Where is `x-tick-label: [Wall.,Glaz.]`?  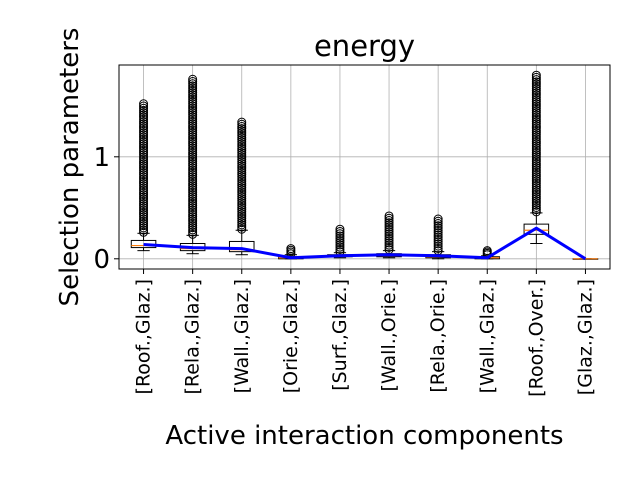 x-tick-label: [Wall.,Glaz.] is located at coordinates (487, 336).